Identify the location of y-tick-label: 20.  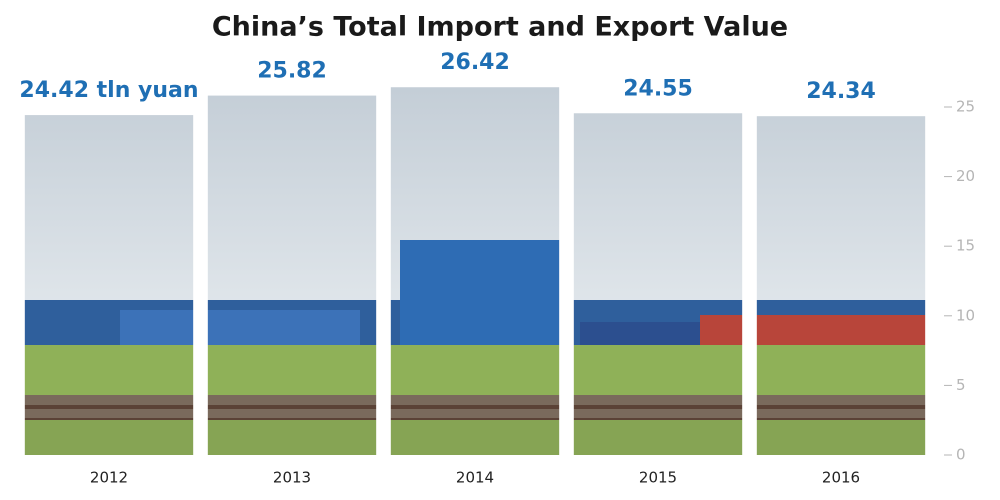
(965, 176).